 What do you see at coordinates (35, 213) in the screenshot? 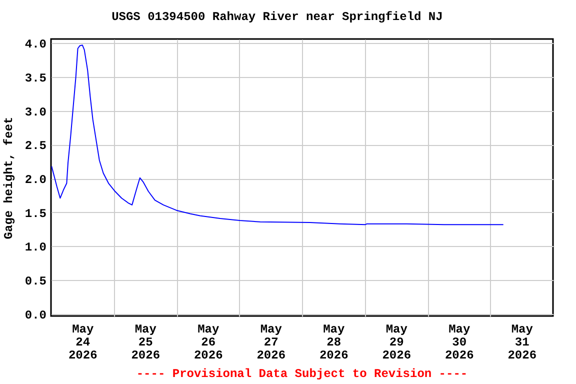
I see `y-tick-label: 1.5` at bounding box center [35, 213].